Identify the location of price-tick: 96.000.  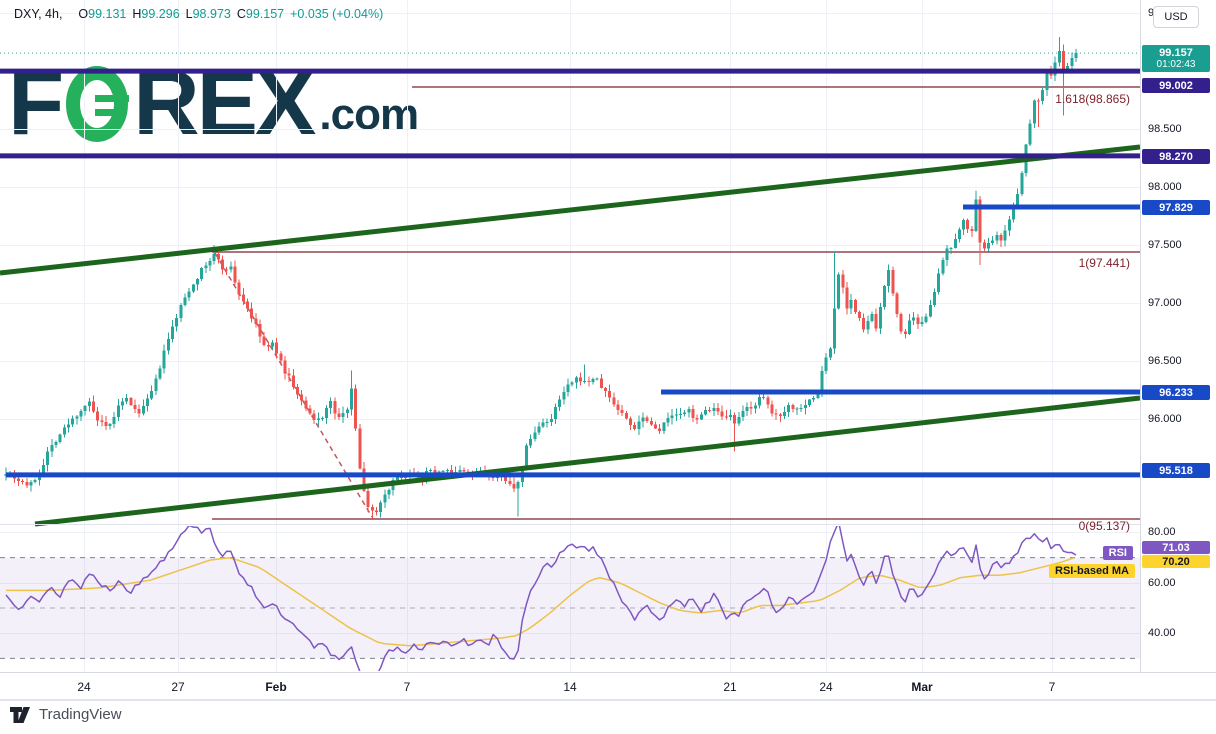
(1165, 419).